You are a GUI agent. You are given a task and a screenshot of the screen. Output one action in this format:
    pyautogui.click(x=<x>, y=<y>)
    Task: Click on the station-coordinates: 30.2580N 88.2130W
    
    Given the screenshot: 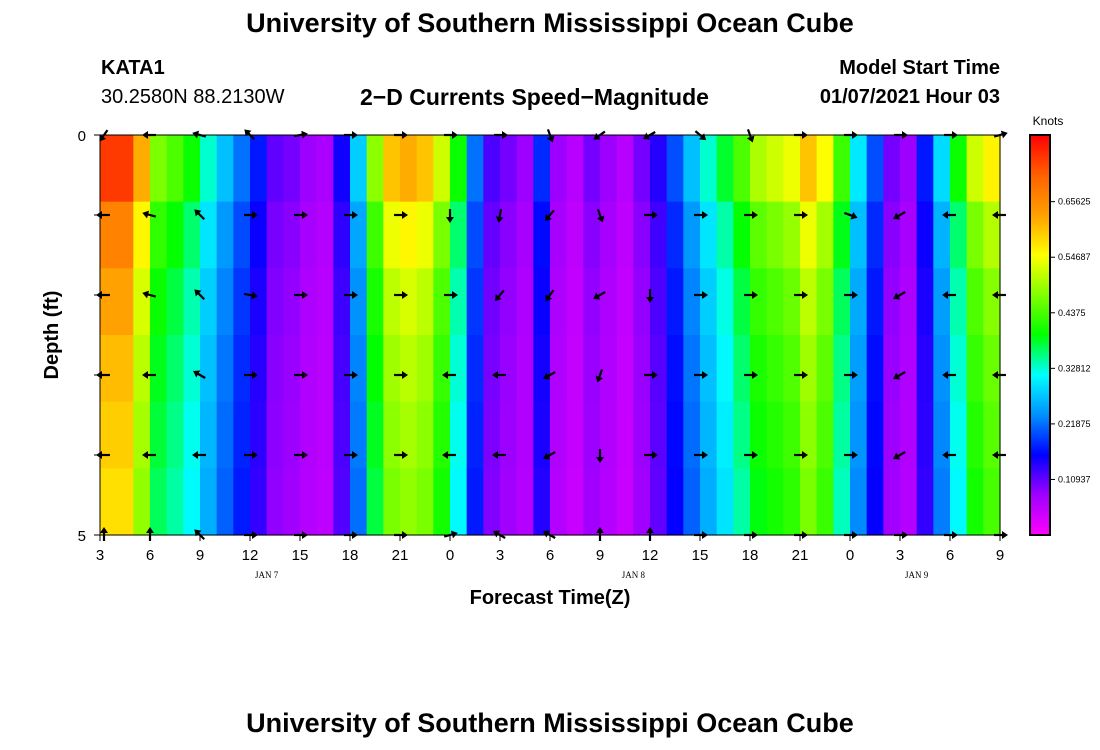 What is the action you would take?
    pyautogui.click(x=193, y=97)
    